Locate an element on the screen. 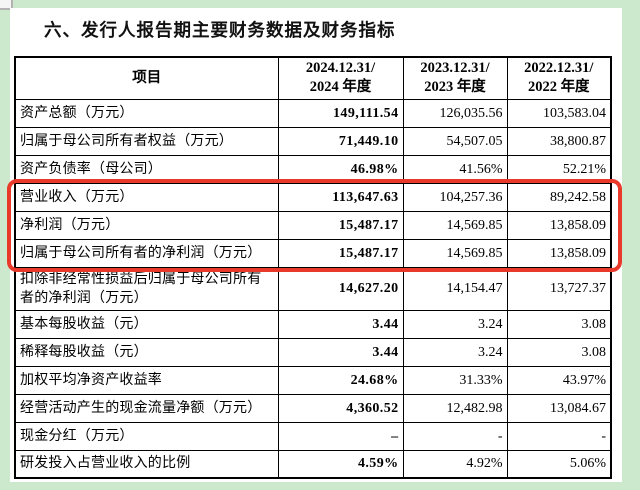 This screenshot has height=490, width=640. value-2023: 126,035.56 is located at coordinates (455, 113).